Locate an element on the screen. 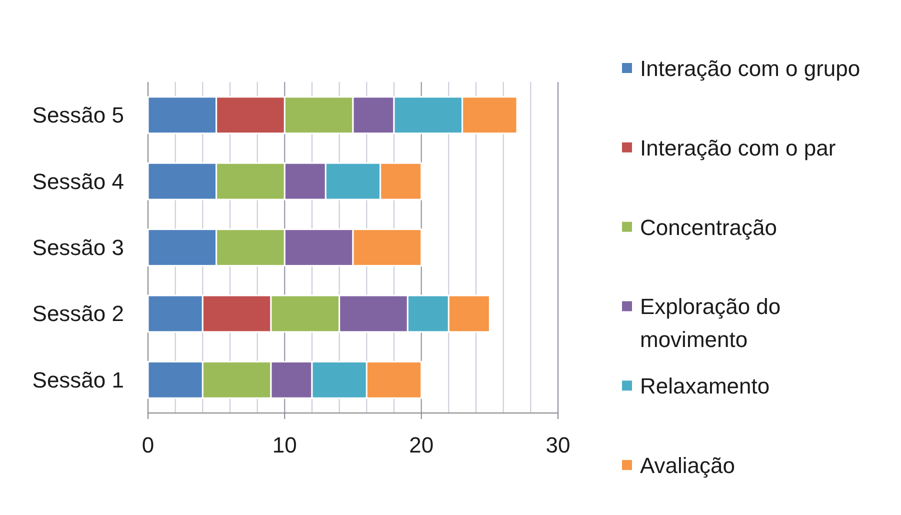 This screenshot has height=515, width=901. y-tick-label: Sessão 3 is located at coordinates (78, 247).